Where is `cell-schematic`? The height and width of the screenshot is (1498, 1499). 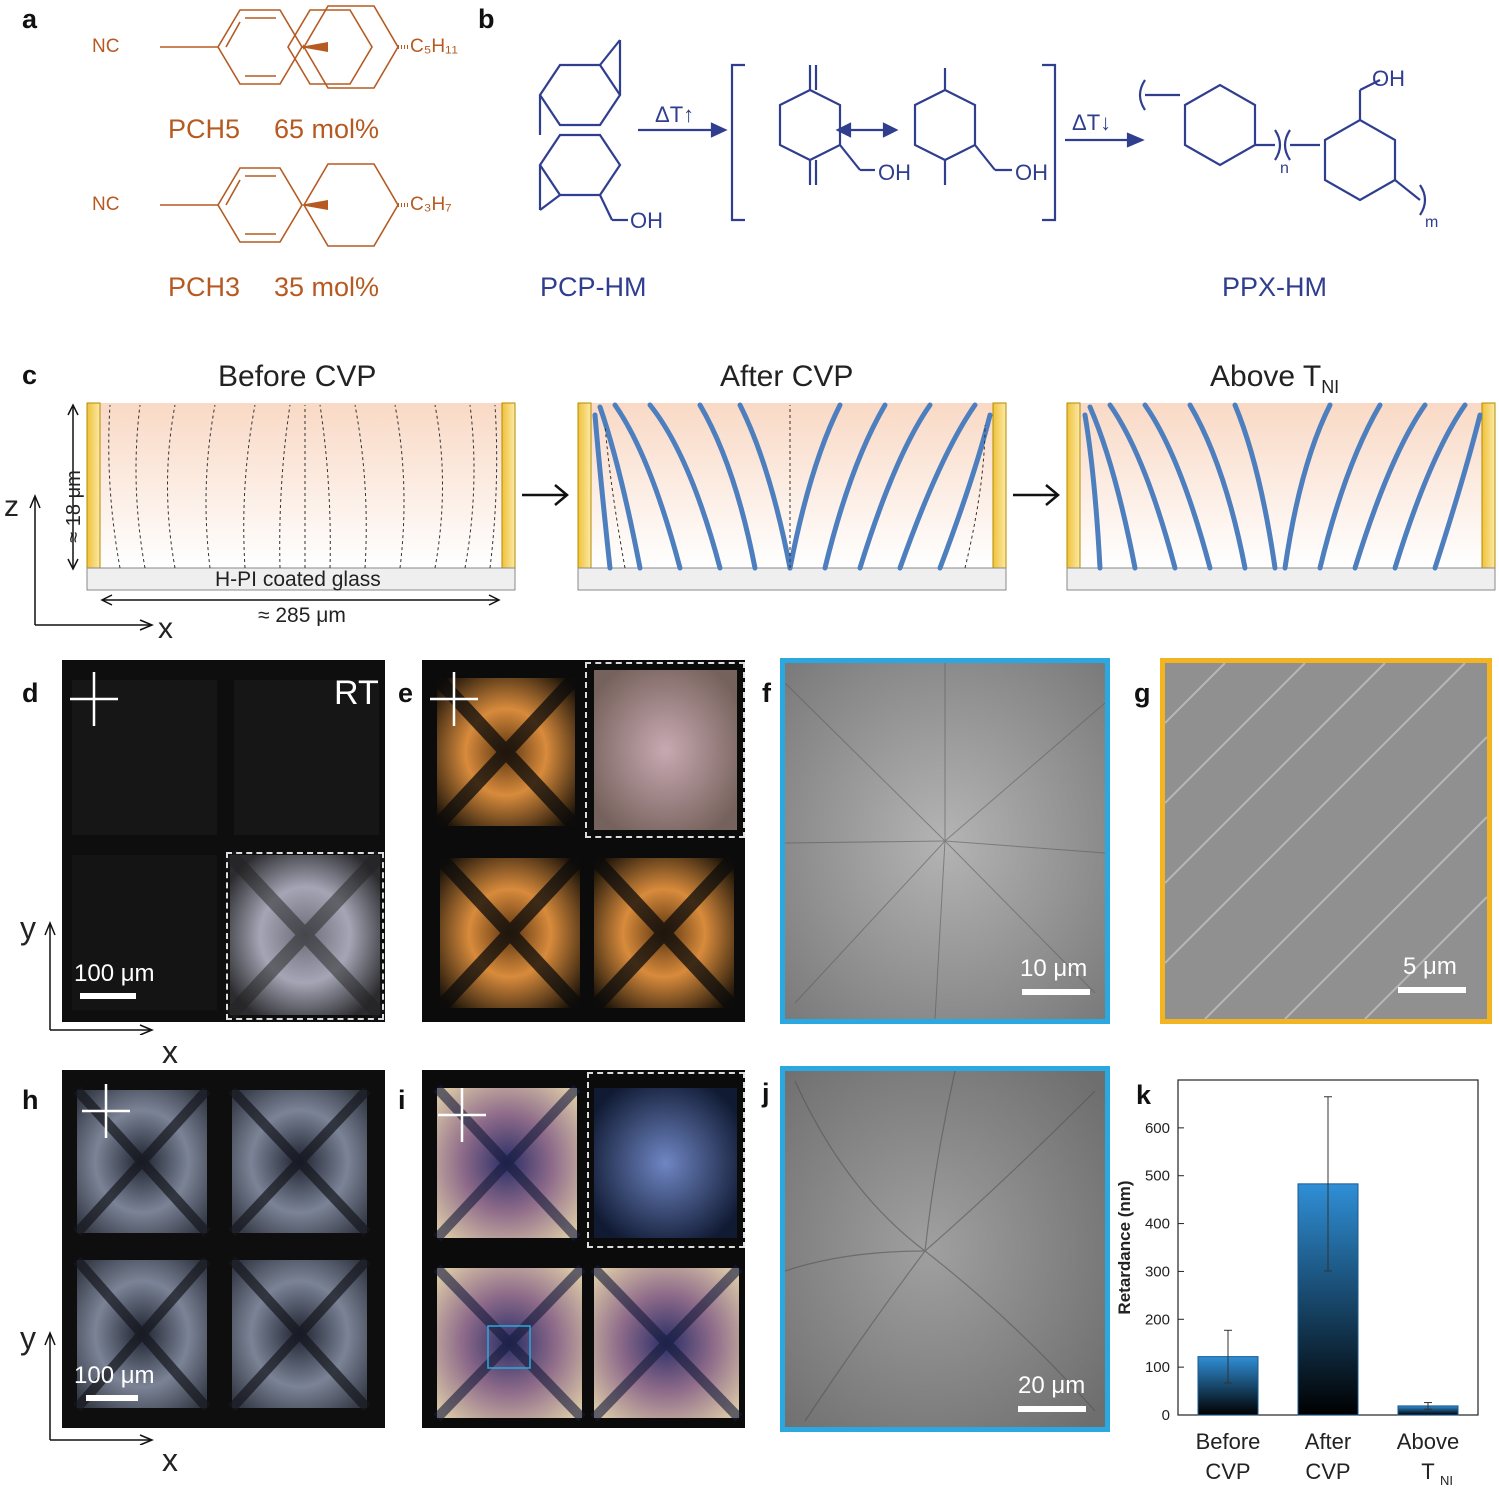 cell-schematic is located at coordinates (762, 516).